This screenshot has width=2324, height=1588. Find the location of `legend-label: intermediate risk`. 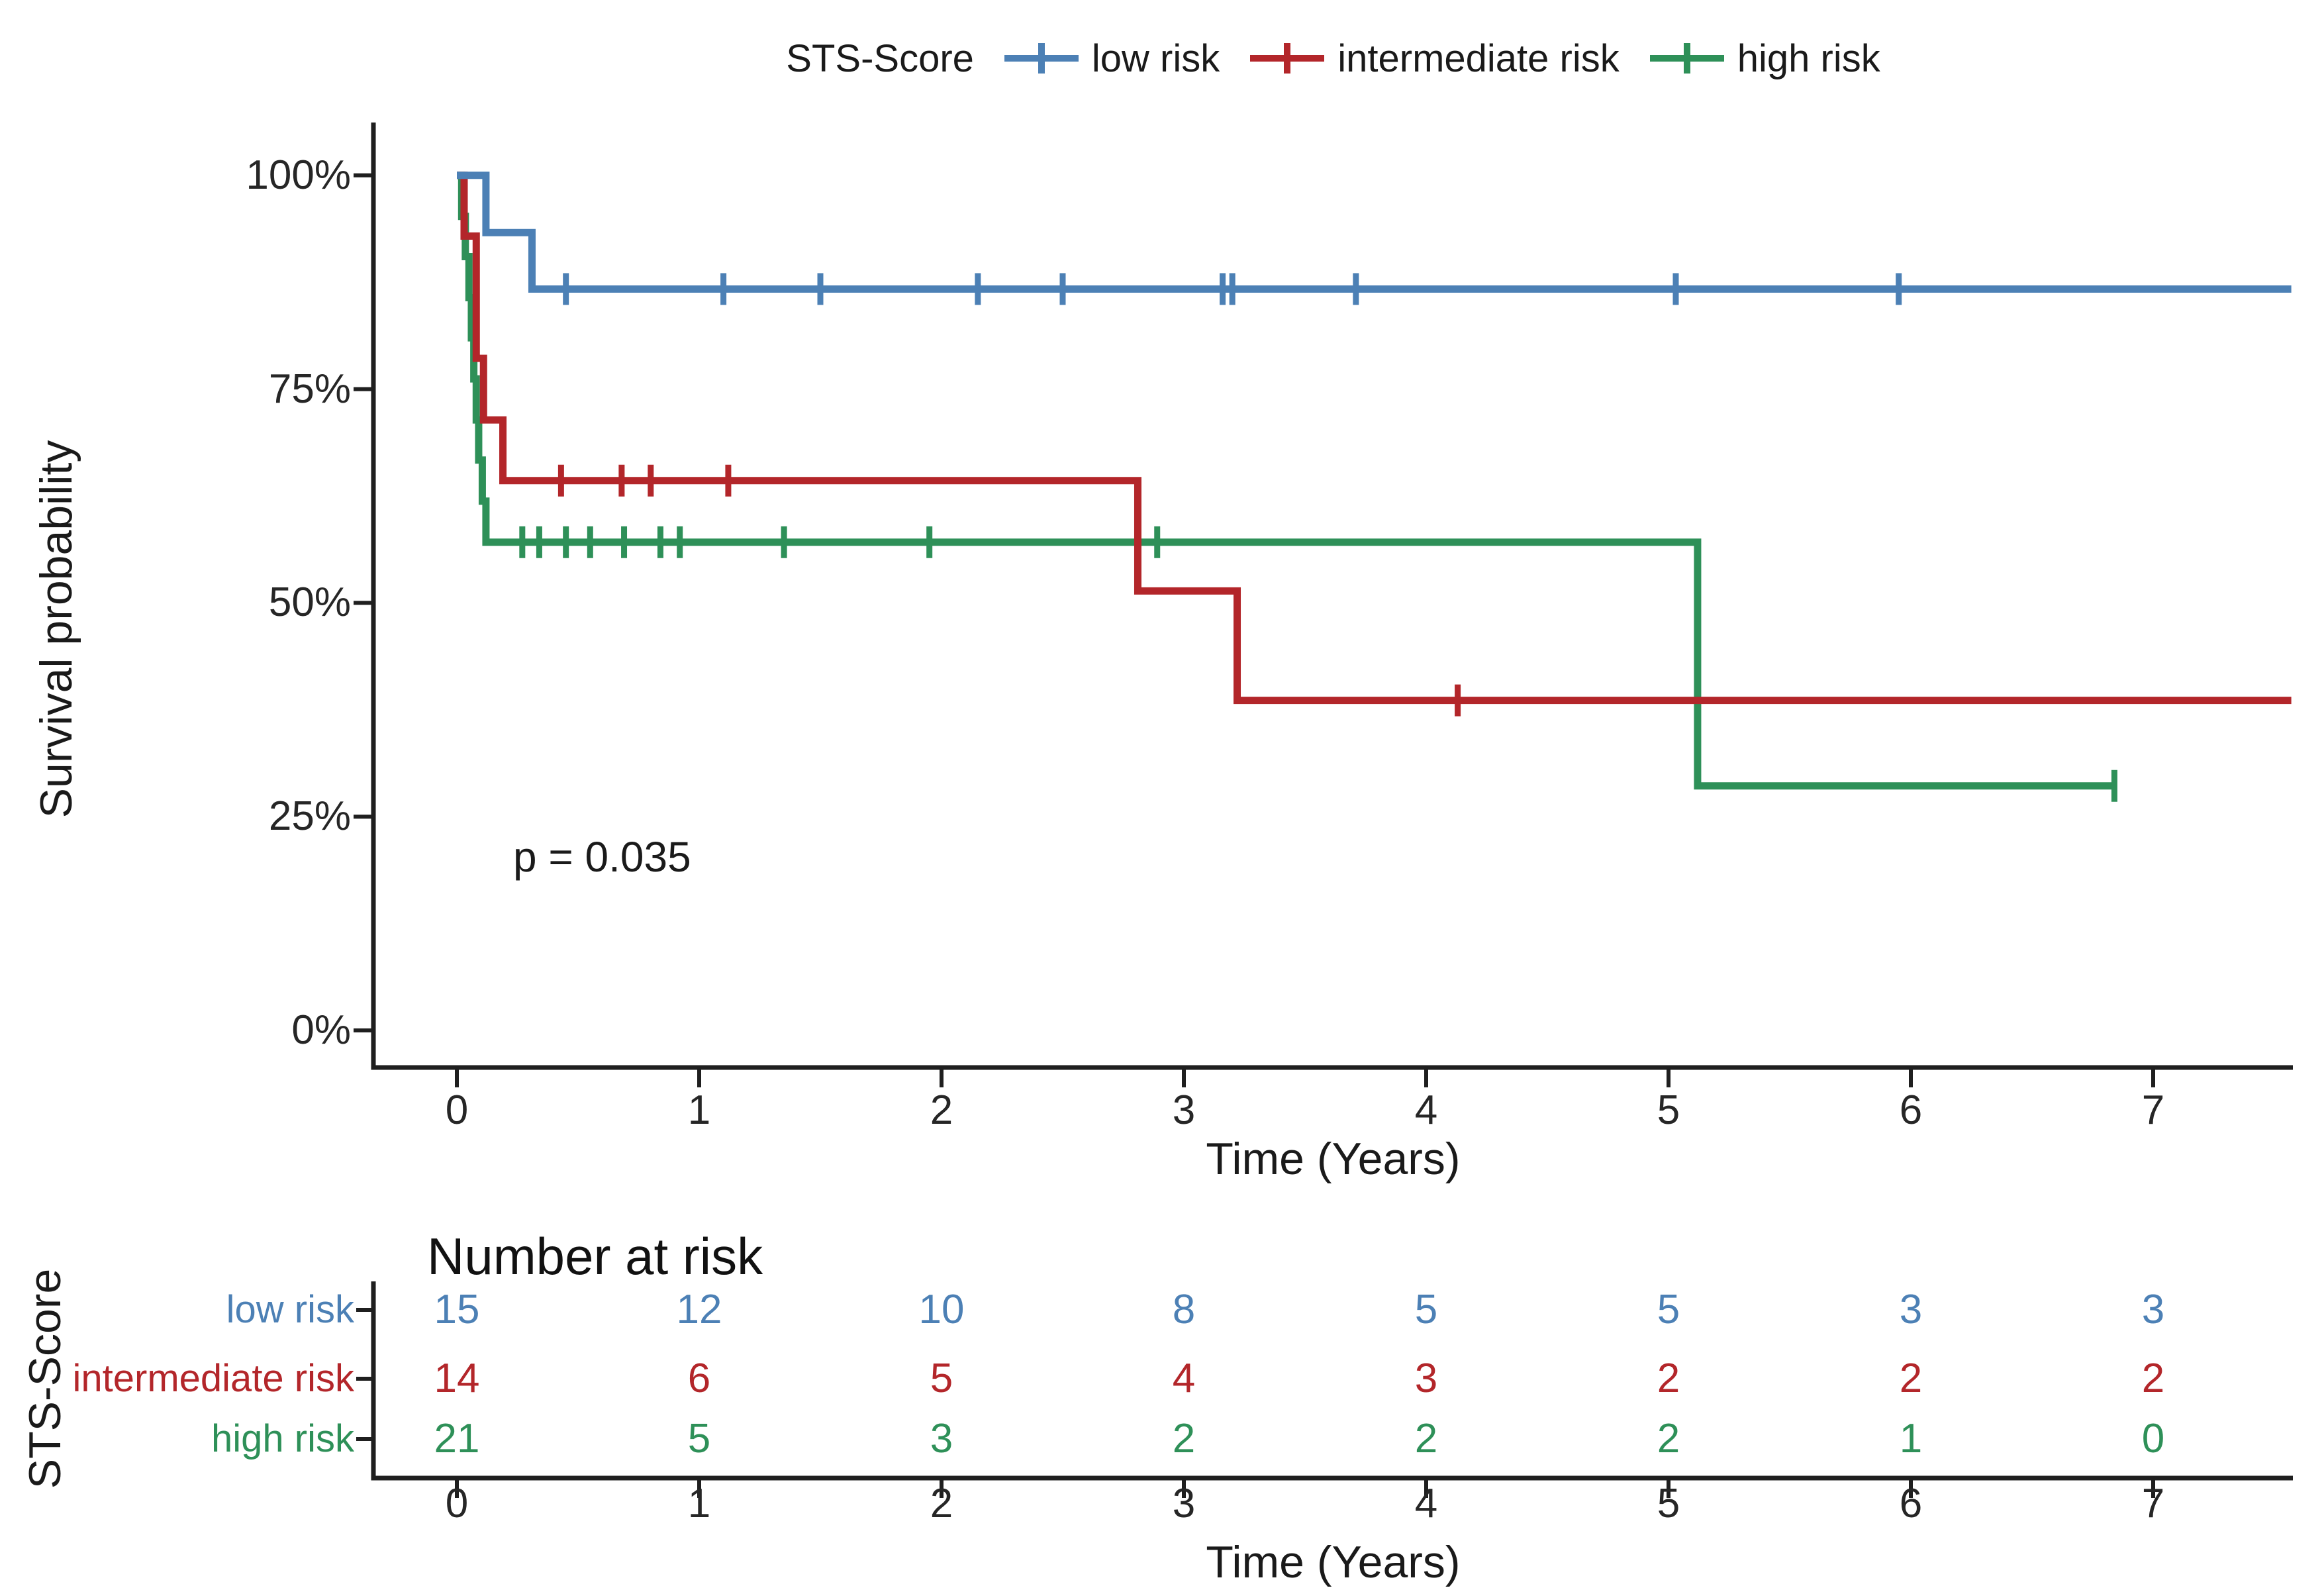

legend-label: intermediate risk is located at coordinates (1479, 58).